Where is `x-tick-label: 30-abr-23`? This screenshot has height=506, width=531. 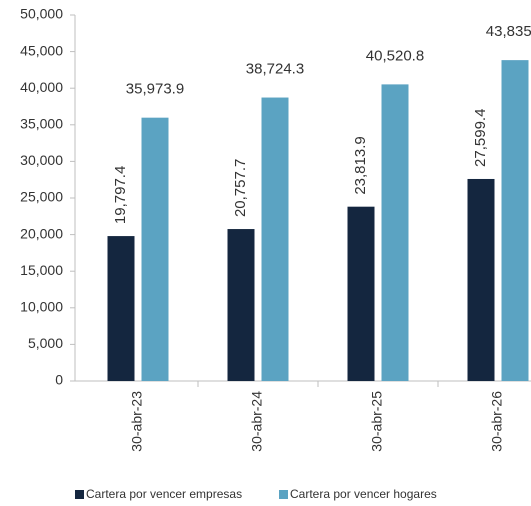 x-tick-label: 30-abr-23 is located at coordinates (137, 421).